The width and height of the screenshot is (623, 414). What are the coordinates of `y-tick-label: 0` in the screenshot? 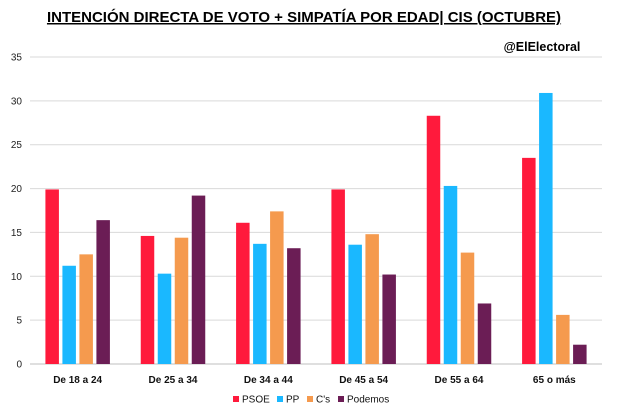 It's located at (19, 365).